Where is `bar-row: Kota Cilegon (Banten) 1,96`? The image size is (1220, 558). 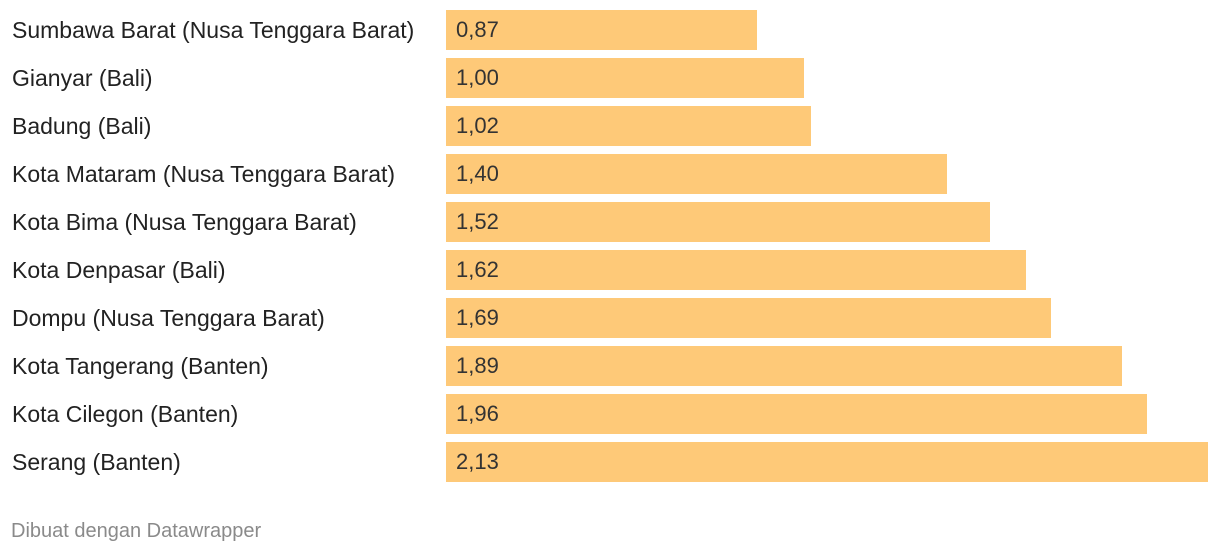
bar-row: Kota Cilegon (Banten) 1,96 is located at coordinates (610, 414).